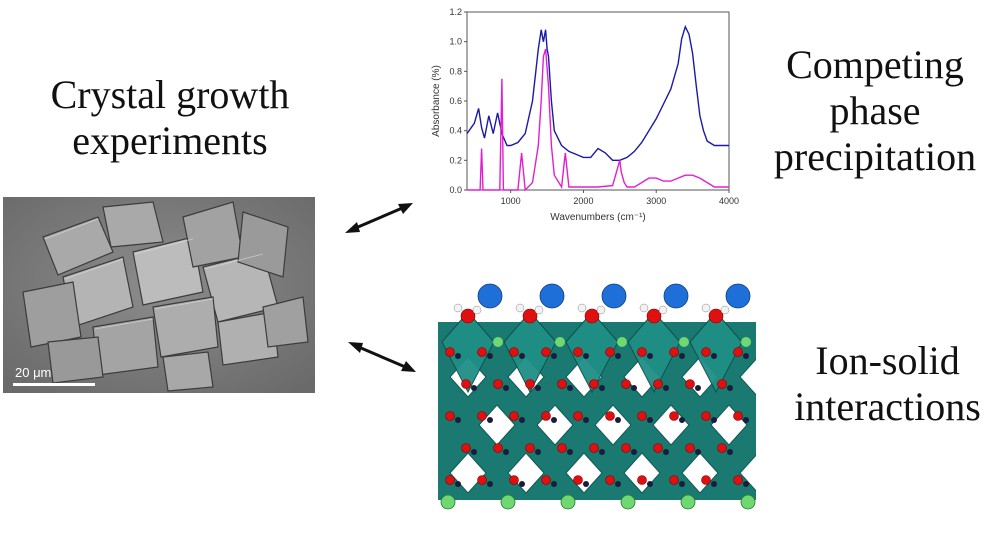 This screenshot has width=998, height=533. I want to click on double-arrow-bottom, so click(382, 357).